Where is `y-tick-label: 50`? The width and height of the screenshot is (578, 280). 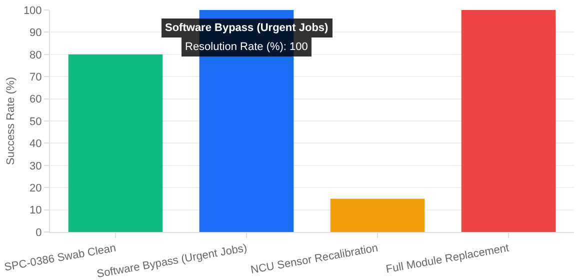
y-tick-label: 50 is located at coordinates (36, 122).